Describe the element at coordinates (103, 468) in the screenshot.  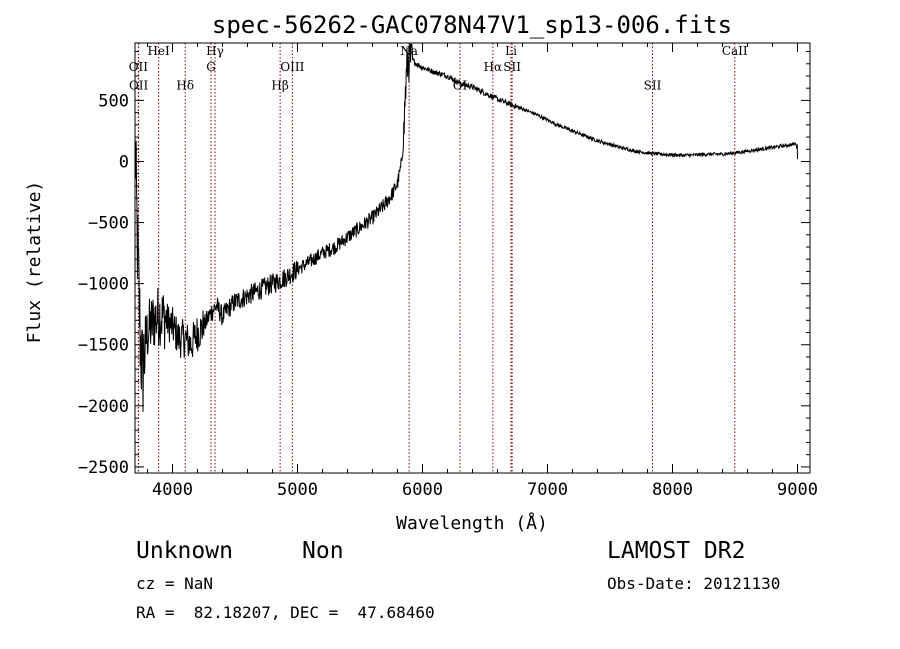
I see `y-tick-label: −2500` at that location.